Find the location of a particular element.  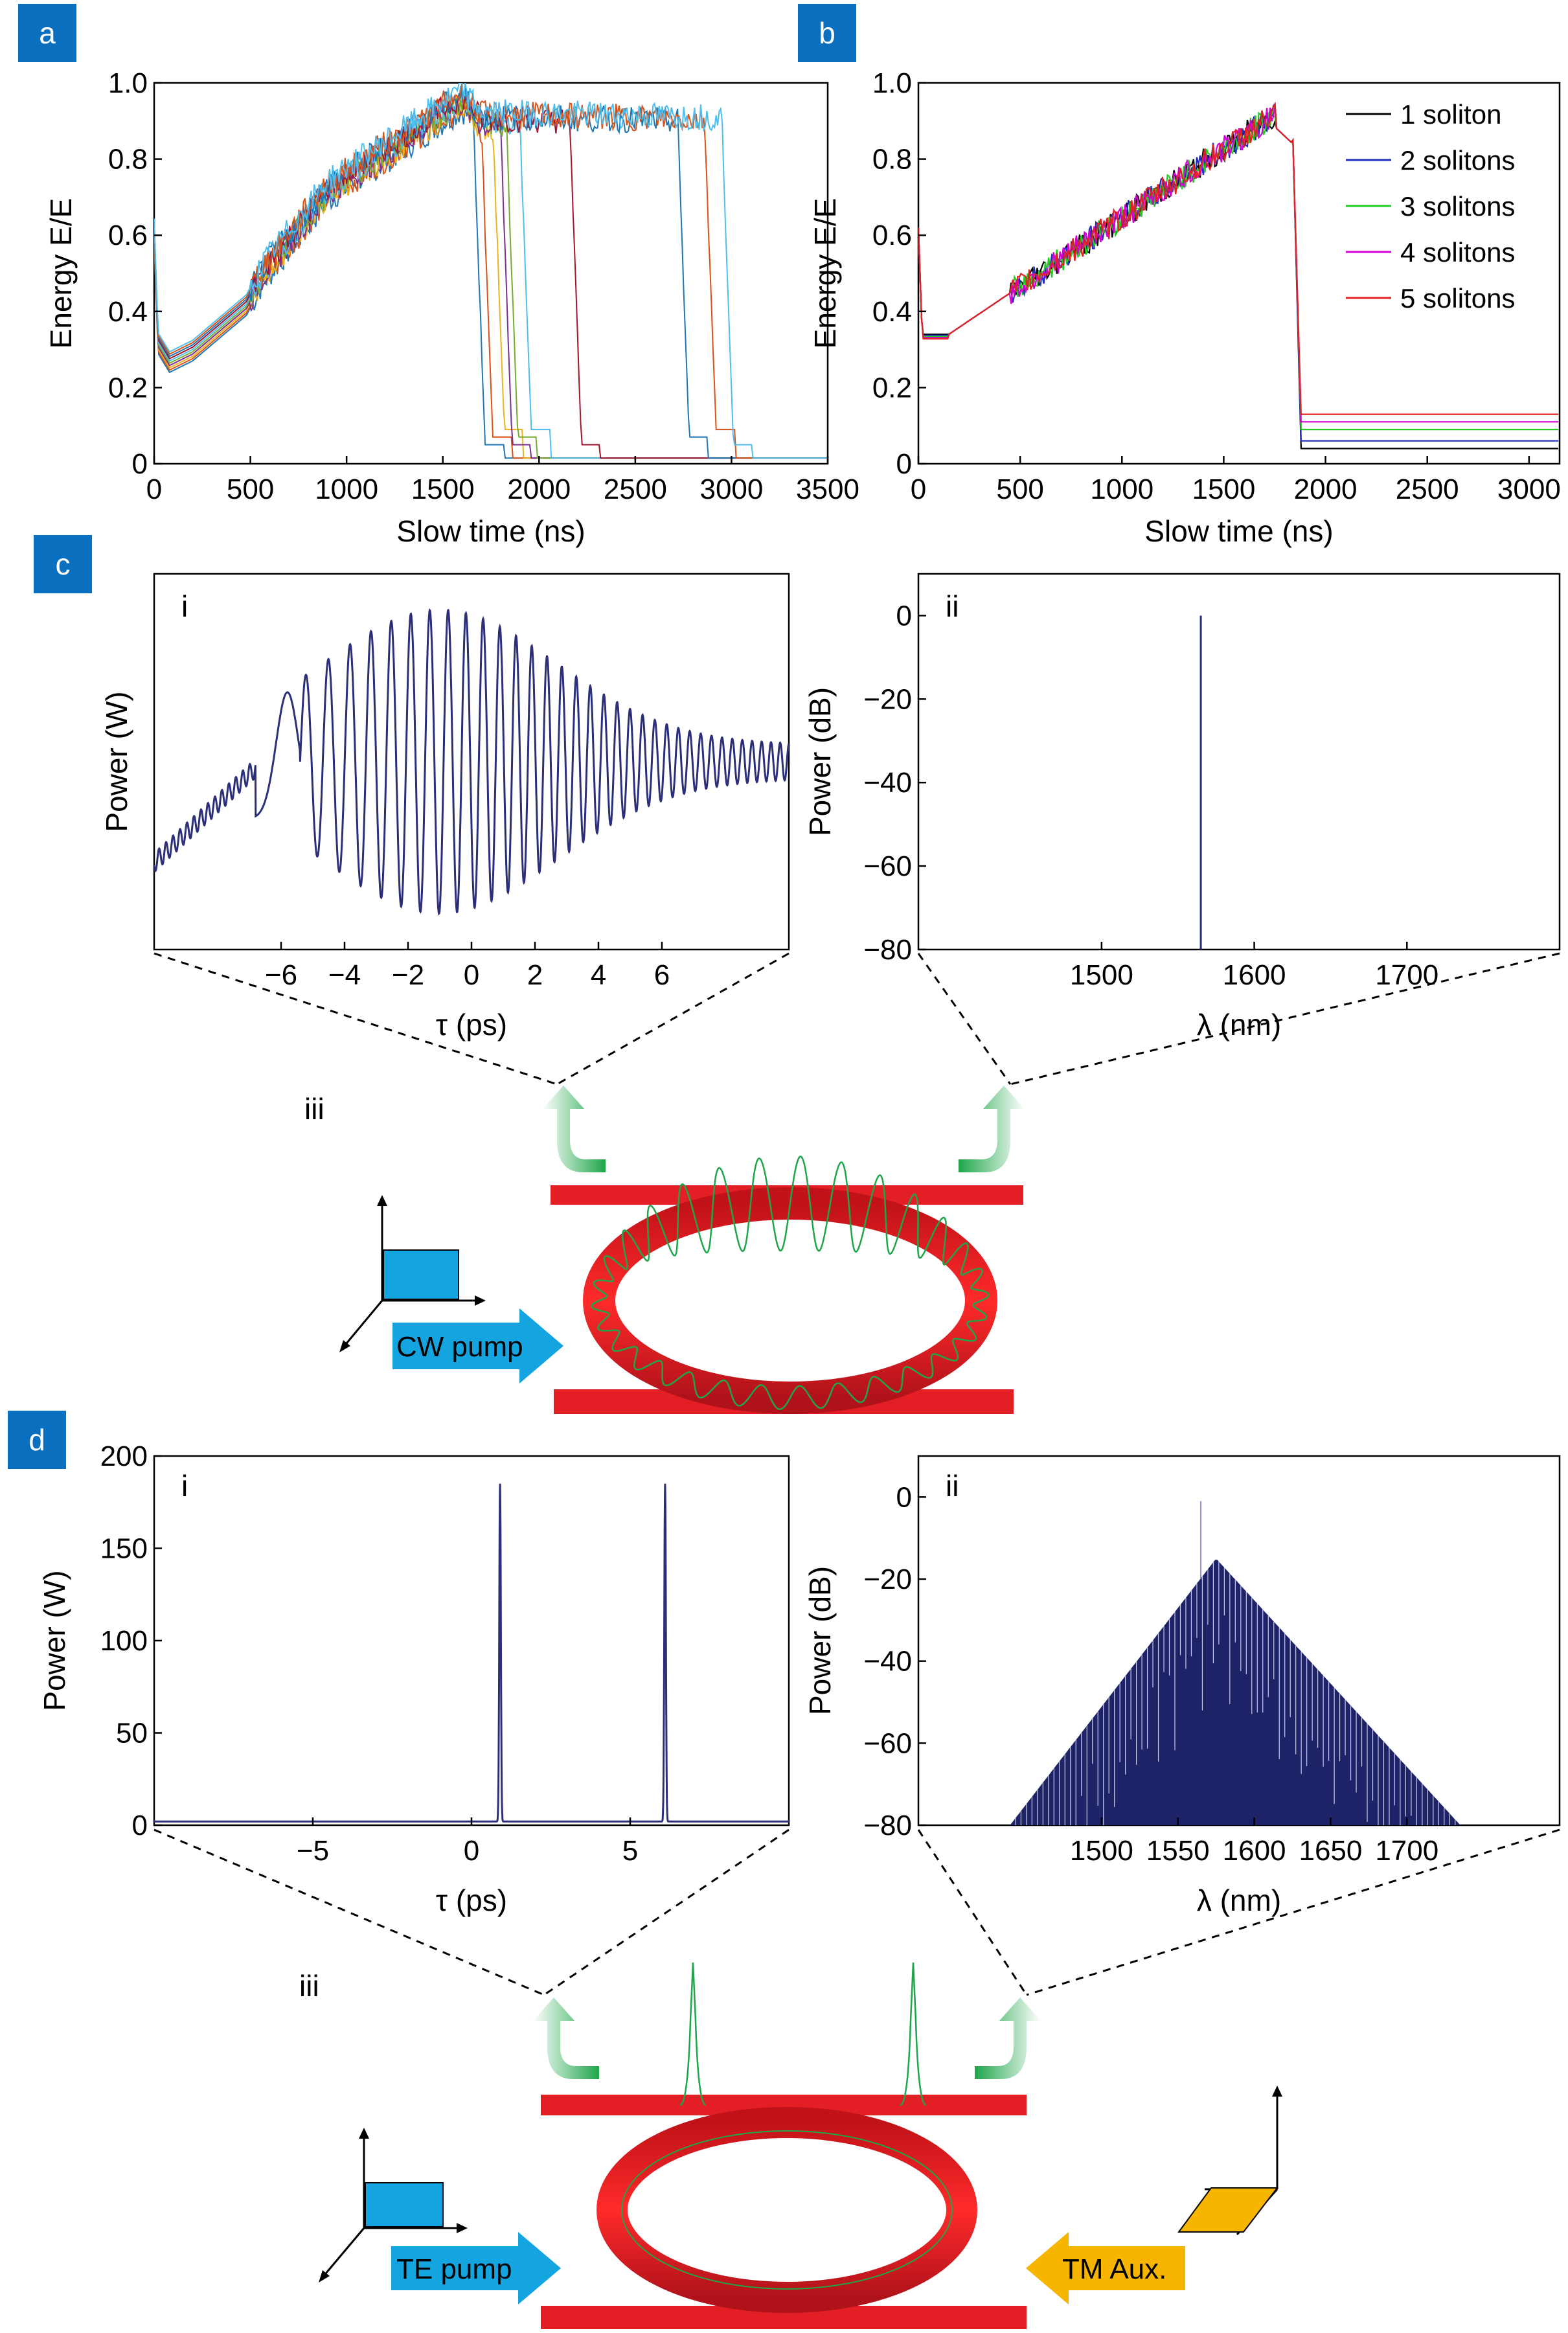

microring-resonator is located at coordinates (790, 1300).